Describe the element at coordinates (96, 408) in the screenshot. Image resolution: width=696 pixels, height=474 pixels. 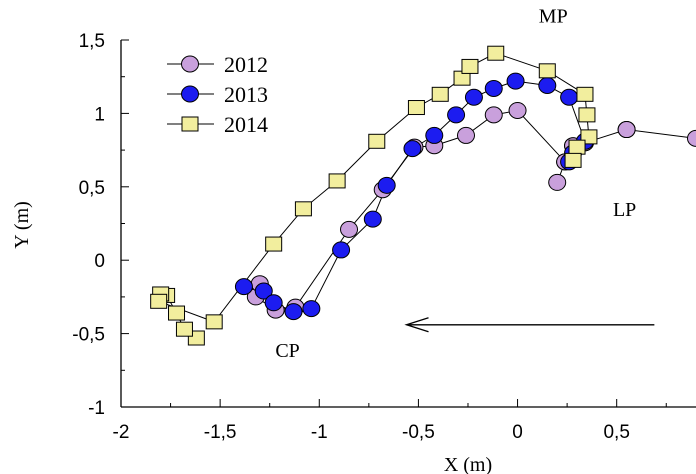
I see `y-tick-label: -1` at that location.